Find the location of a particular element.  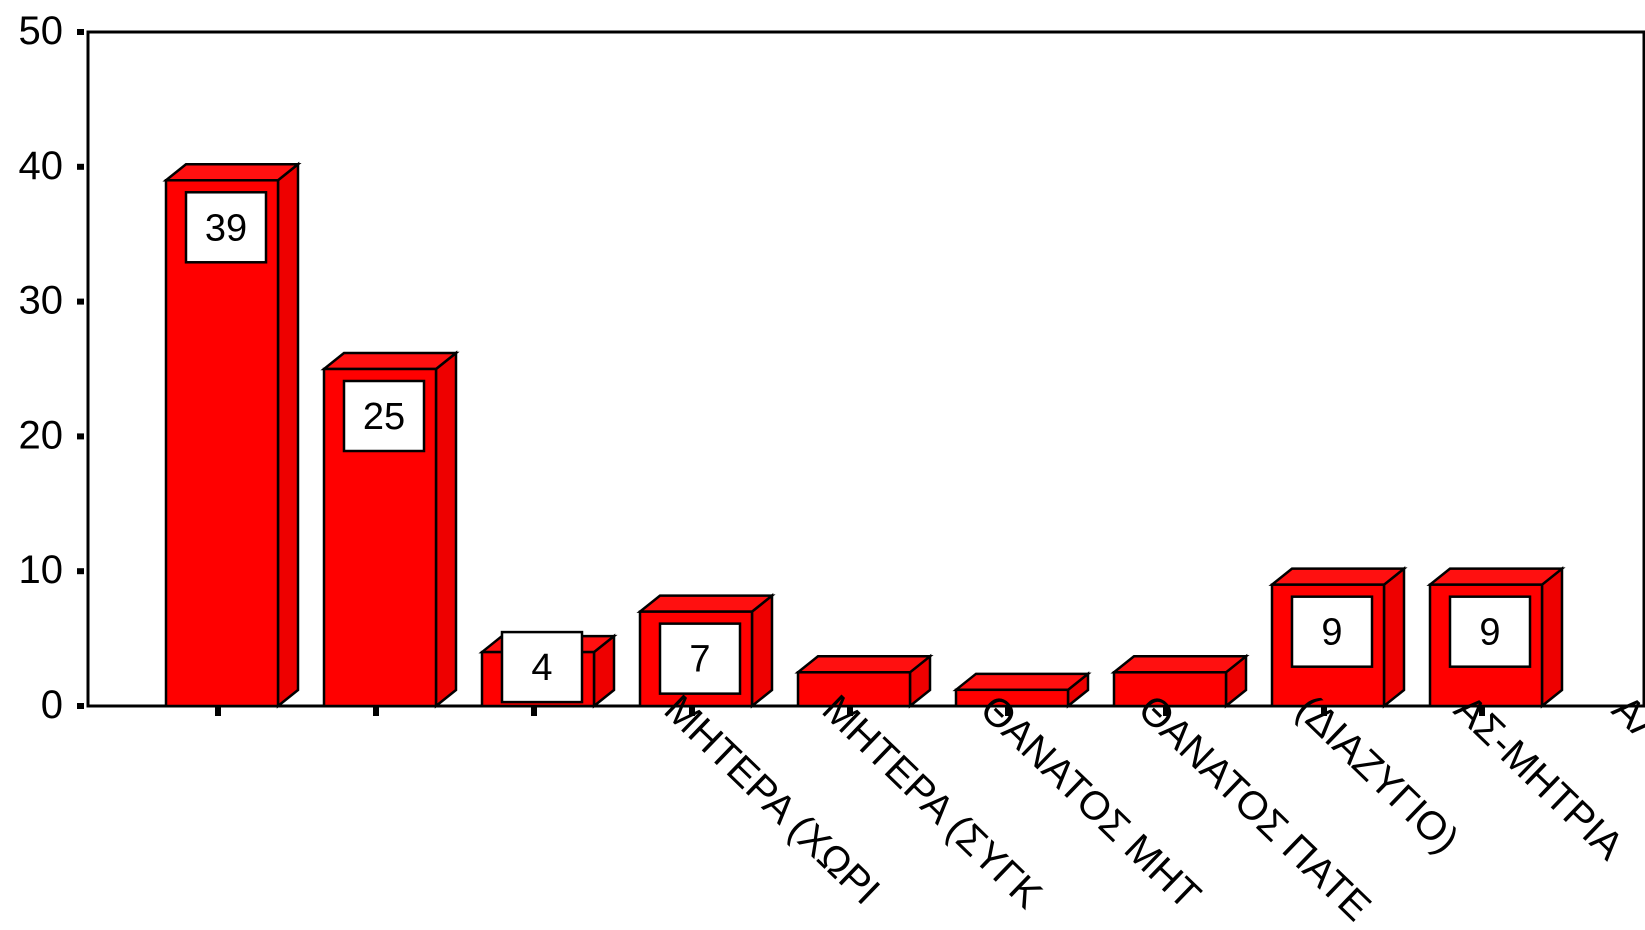

x-tick-label: ΑΛΛΟ is located at coordinates (1624, 741).